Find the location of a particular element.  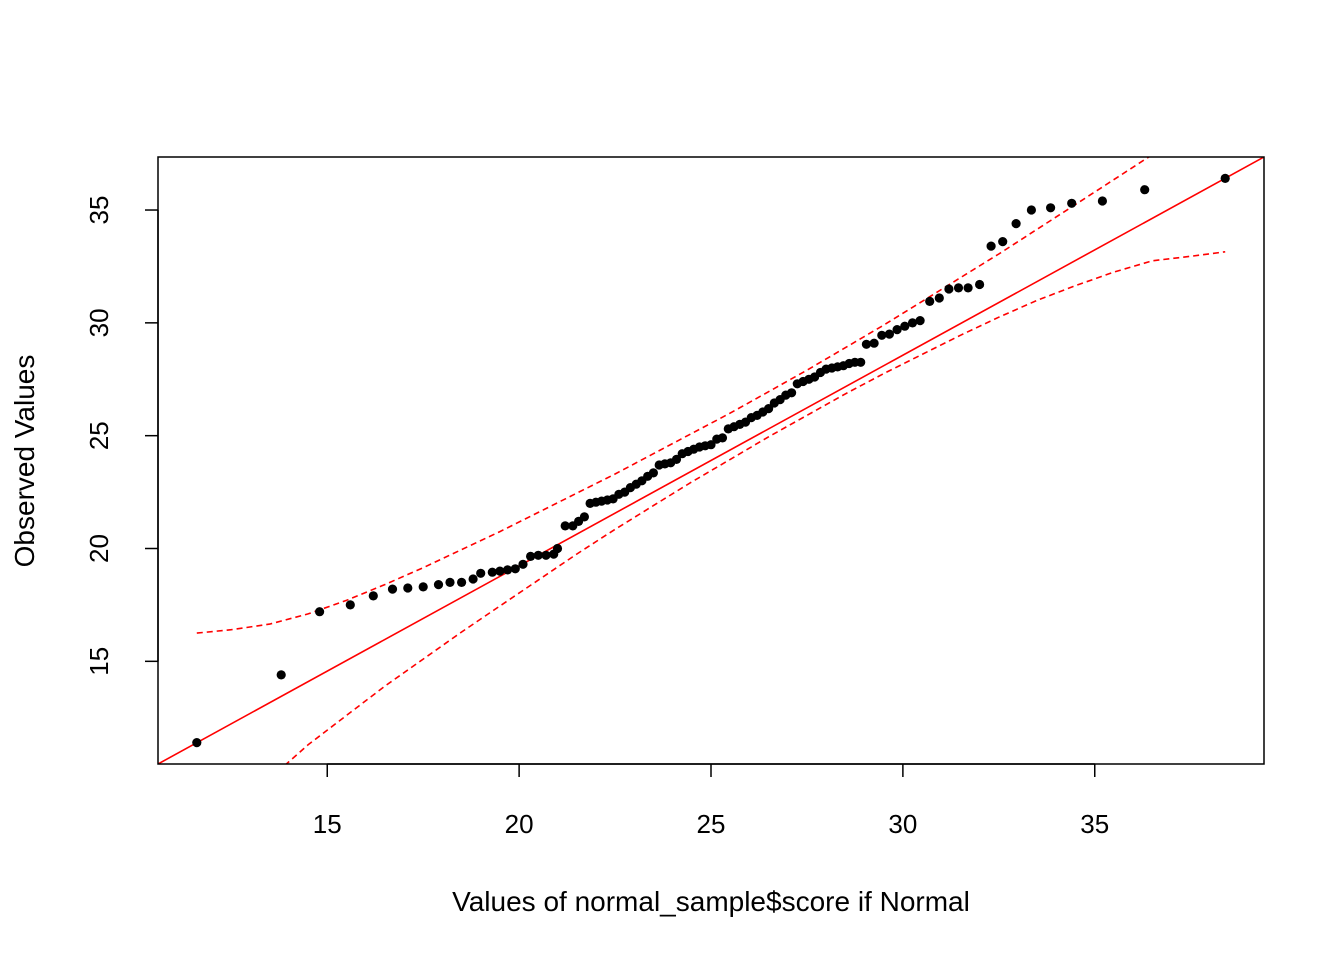

y-axis-title: Observed Values is located at coordinates (24, 461).